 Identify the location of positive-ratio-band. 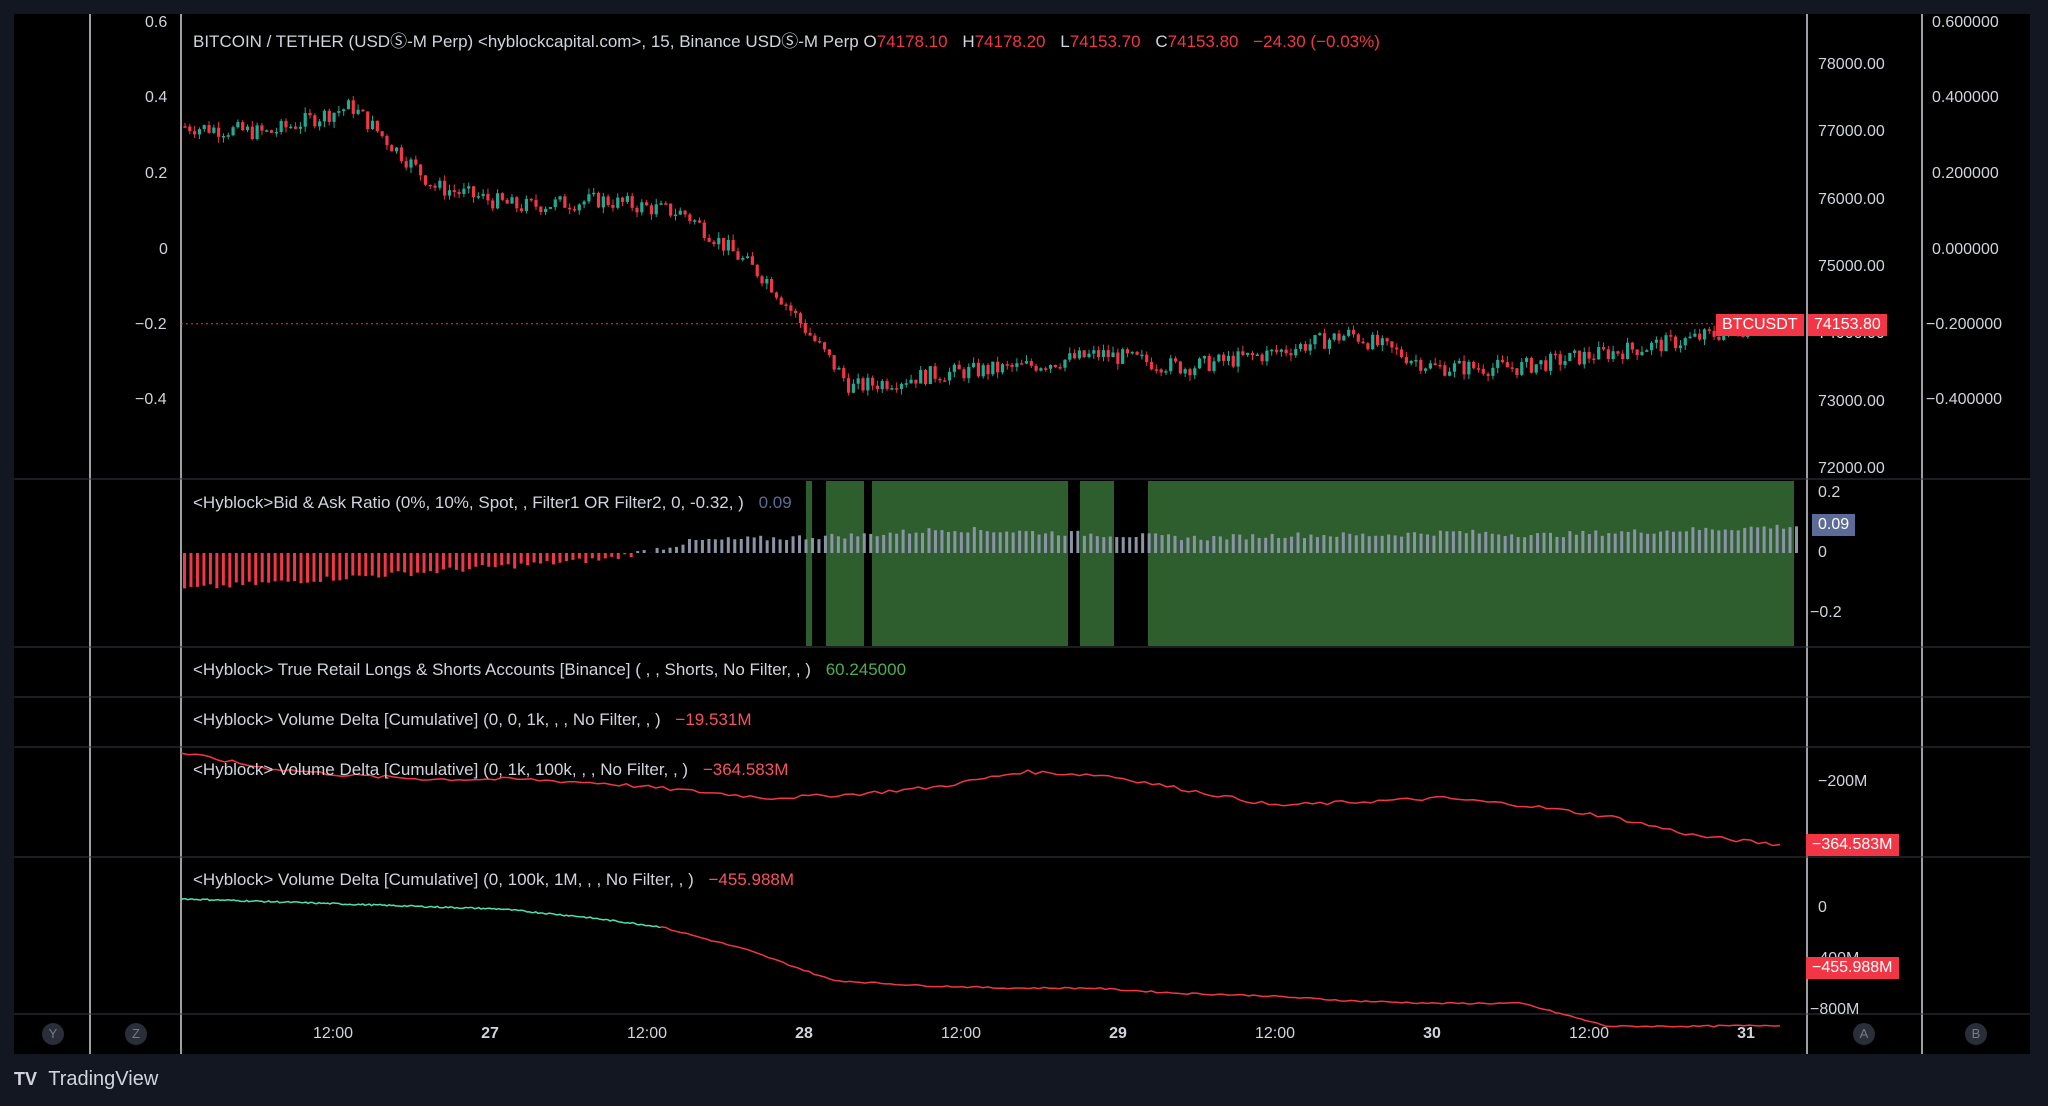
(845, 563).